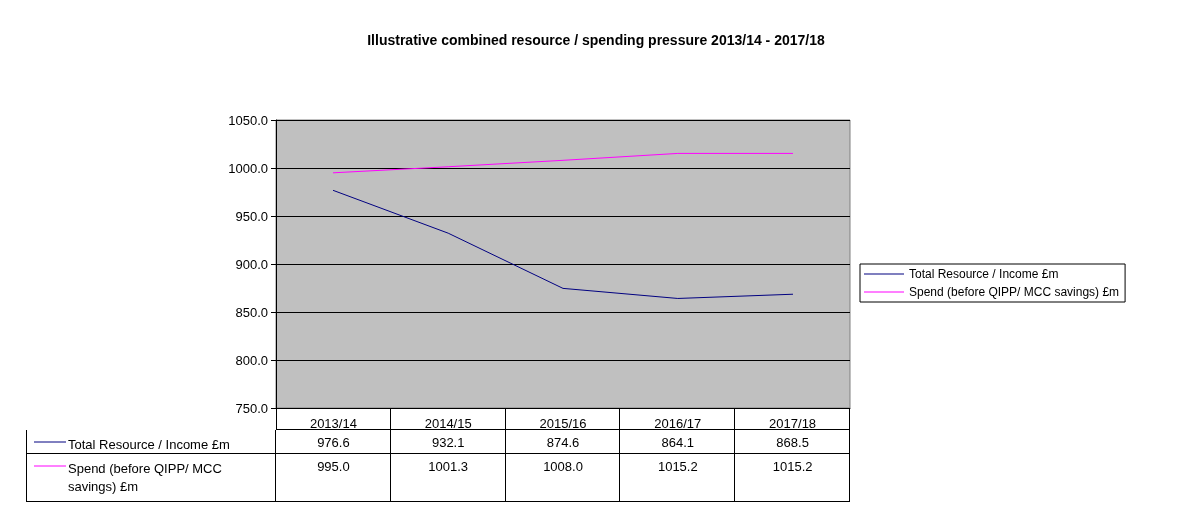 This screenshot has height=521, width=1192. I want to click on y-tick-label: 1050.0, so click(248, 120).